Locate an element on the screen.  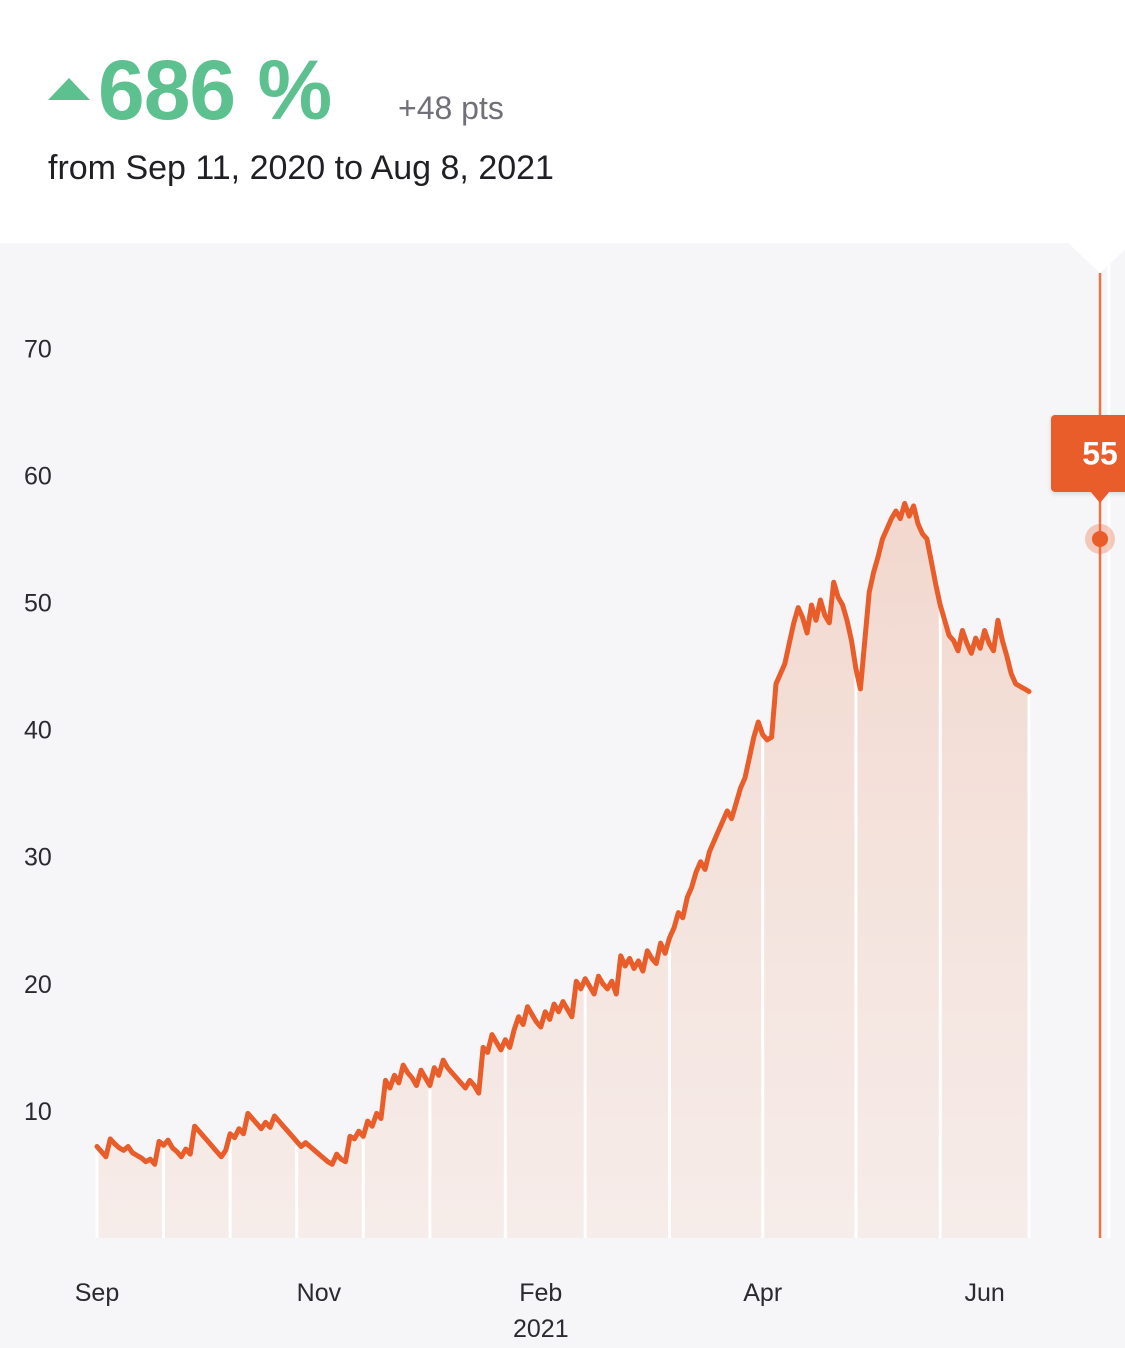
x-tick-label: Apr is located at coordinates (762, 1293).